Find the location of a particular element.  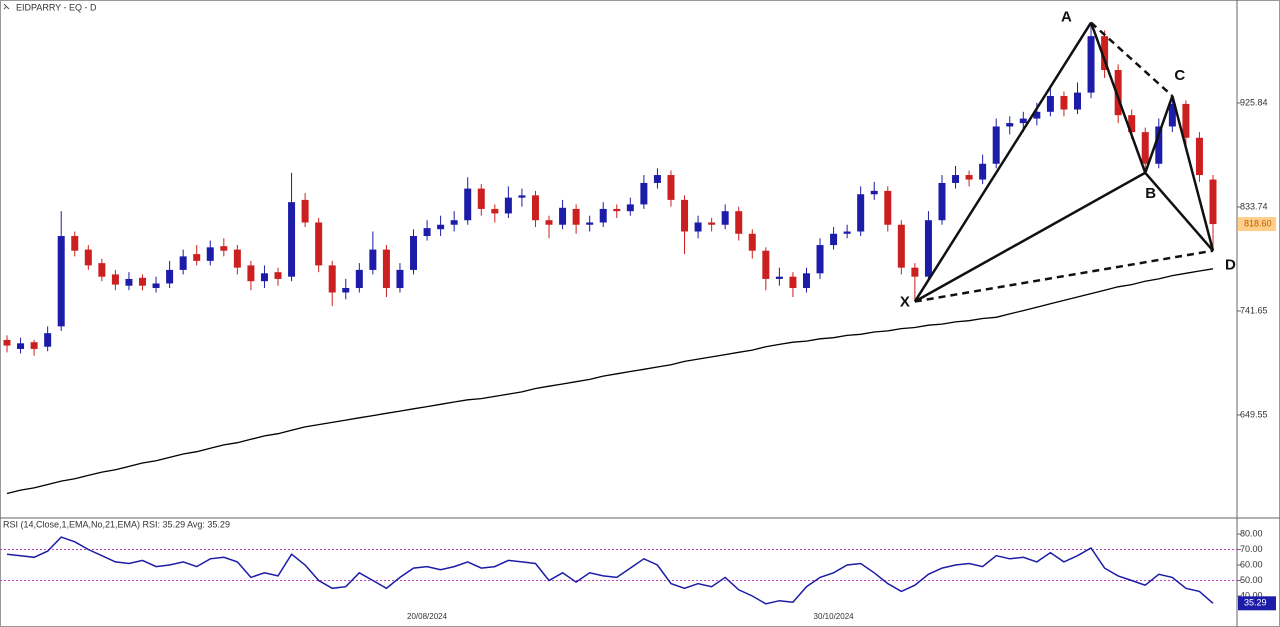

symbol-icon is located at coordinates (6, 6).